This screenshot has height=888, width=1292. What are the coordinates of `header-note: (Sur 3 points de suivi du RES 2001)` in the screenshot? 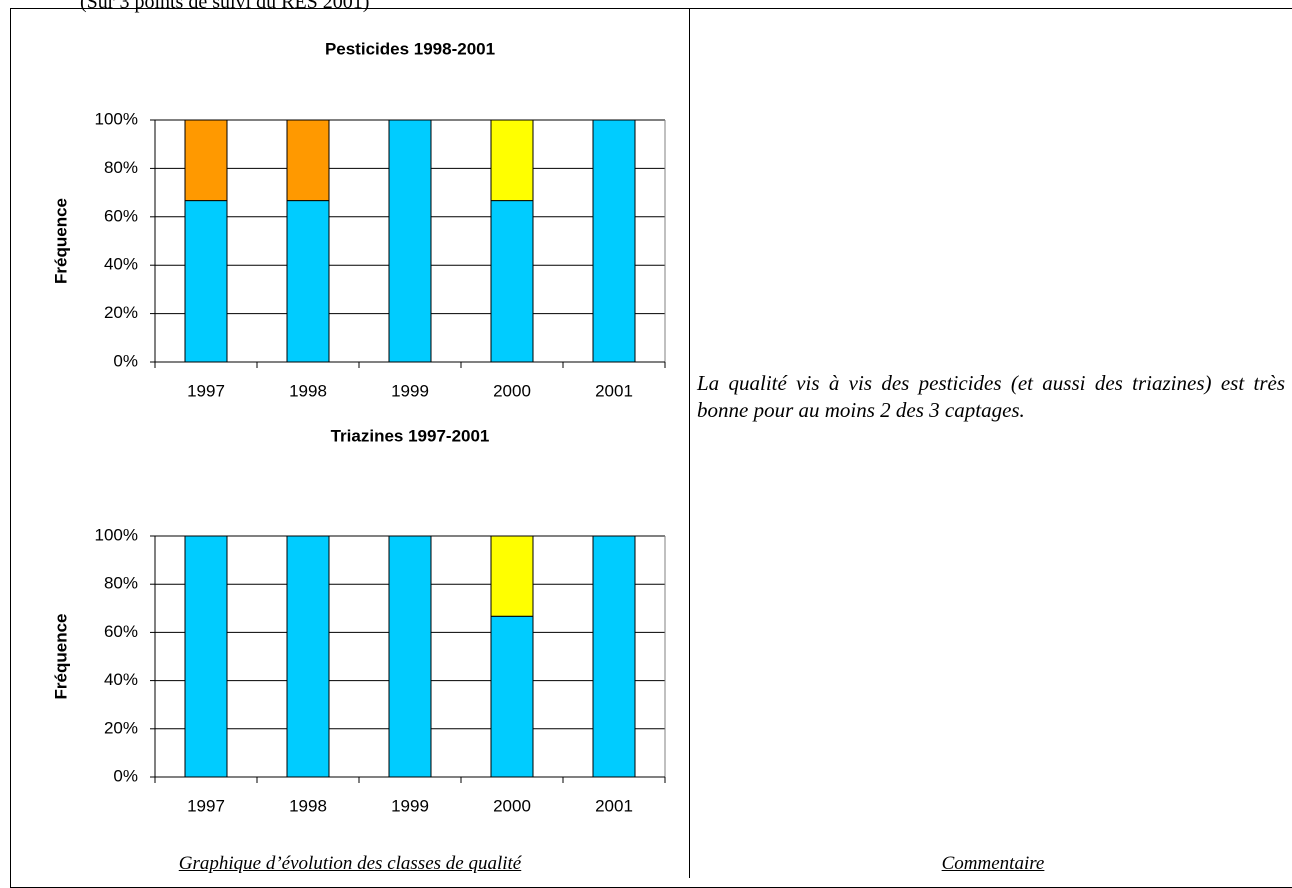 It's located at (225, 6).